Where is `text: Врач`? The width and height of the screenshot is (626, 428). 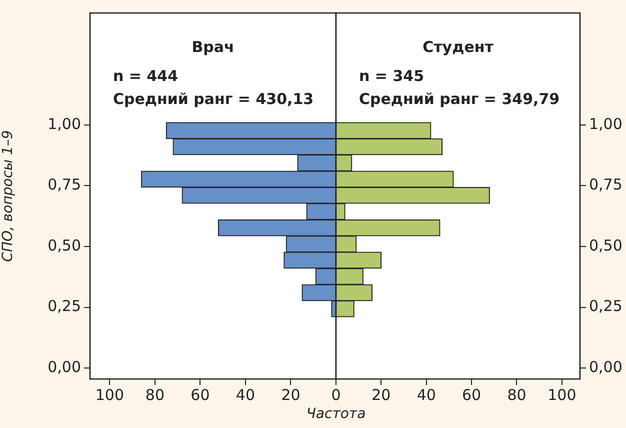
text: Врач is located at coordinates (213, 47).